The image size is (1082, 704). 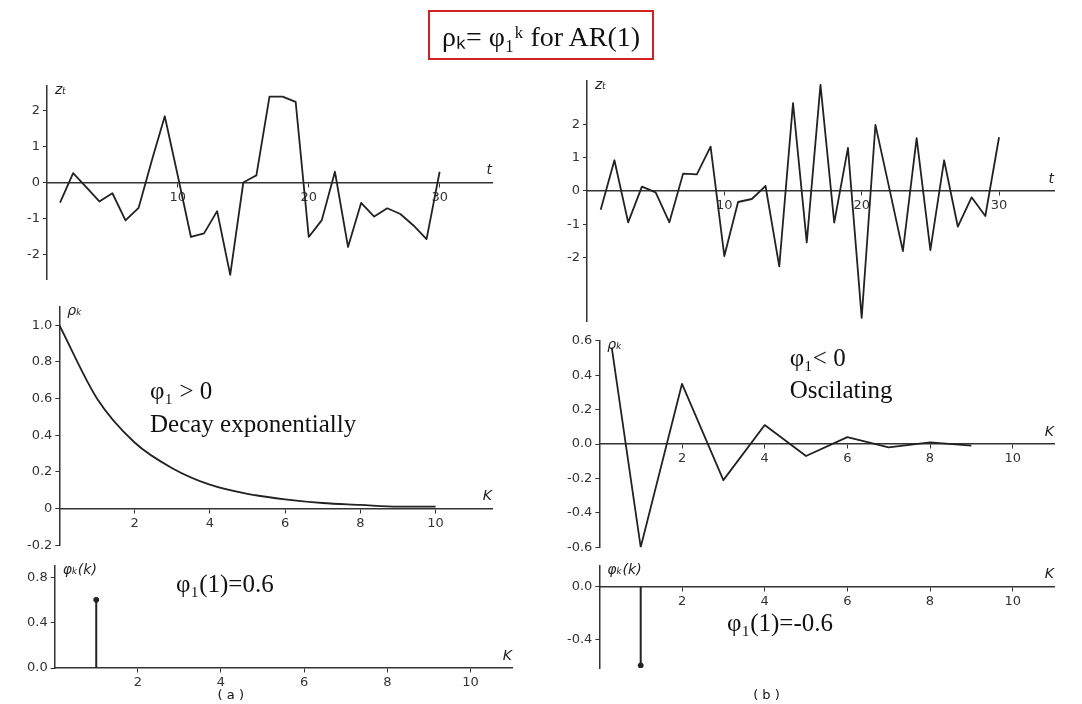 What do you see at coordinates (225, 583) in the screenshot?
I see `annotation: φ₁(1)=0.6` at bounding box center [225, 583].